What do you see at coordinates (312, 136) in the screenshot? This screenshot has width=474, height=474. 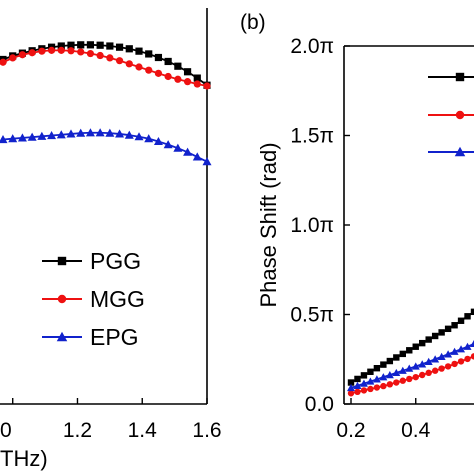 I see `panel-b-y-tick-label: 1.5π` at bounding box center [312, 136].